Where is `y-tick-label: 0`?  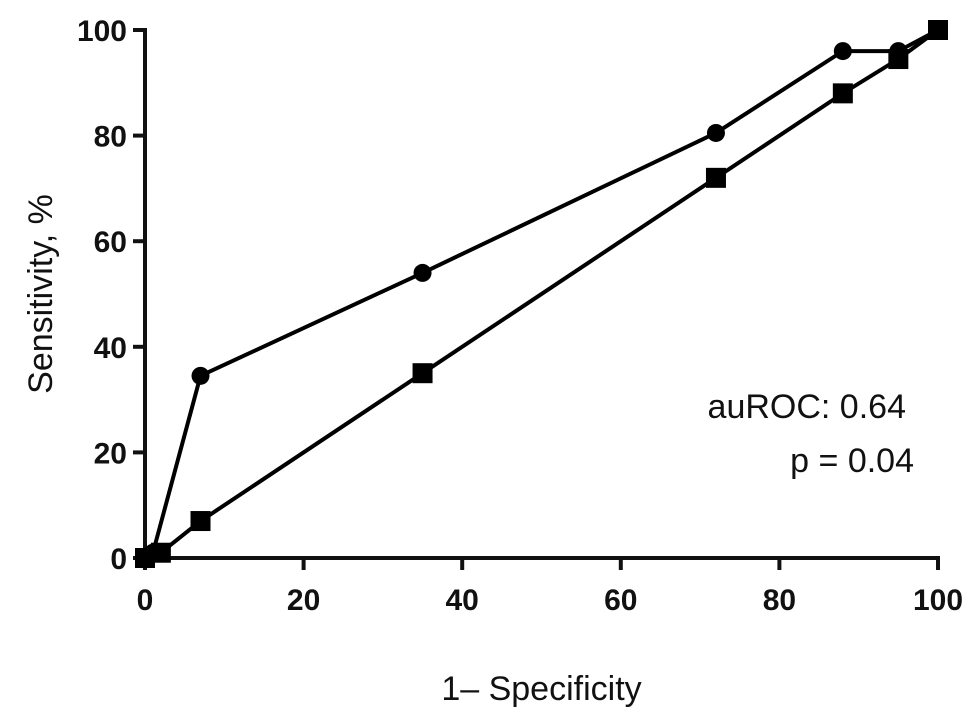
y-tick-label: 0 is located at coordinates (118, 559).